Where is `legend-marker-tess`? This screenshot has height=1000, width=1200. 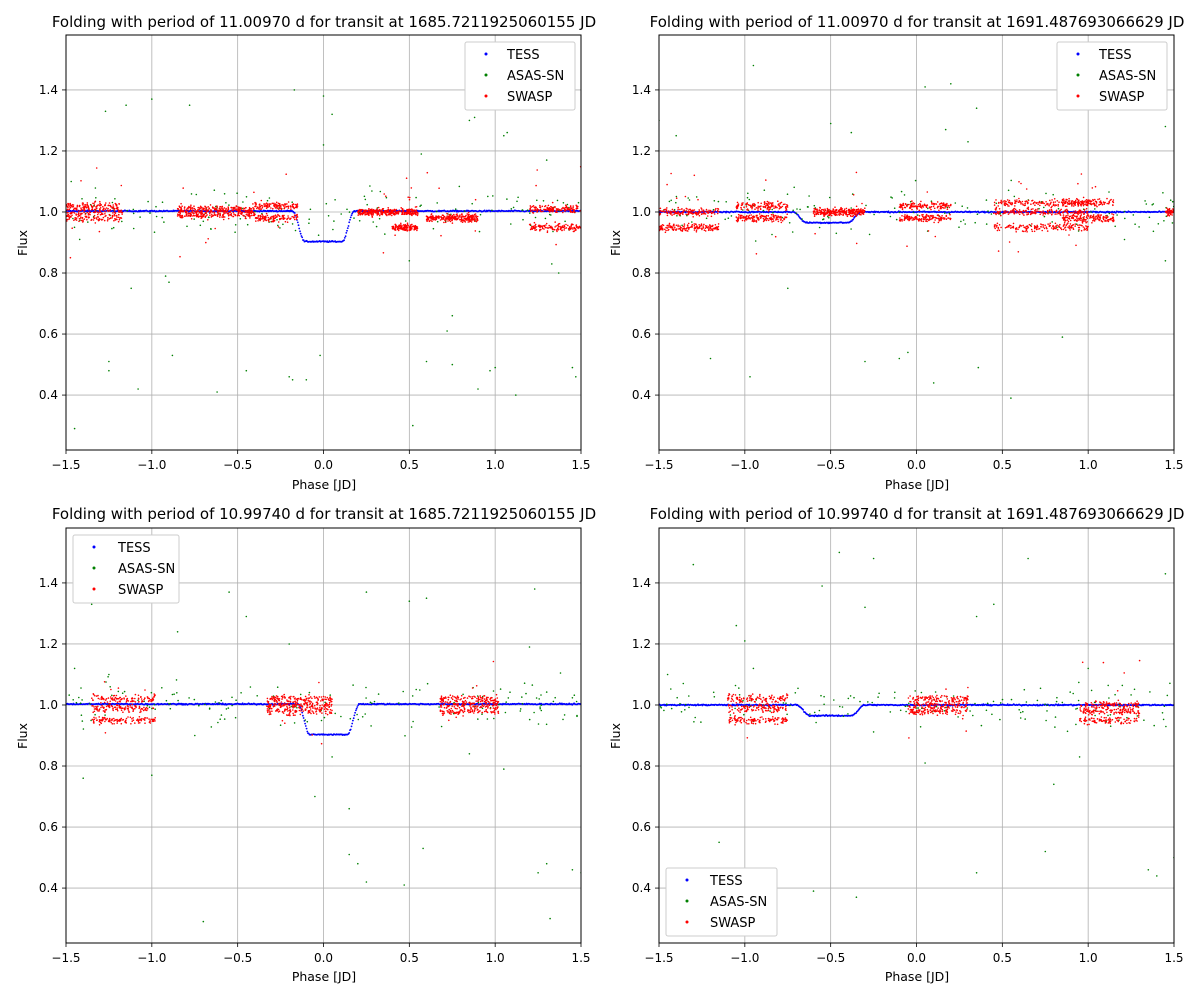
legend-marker-tess is located at coordinates (486, 54).